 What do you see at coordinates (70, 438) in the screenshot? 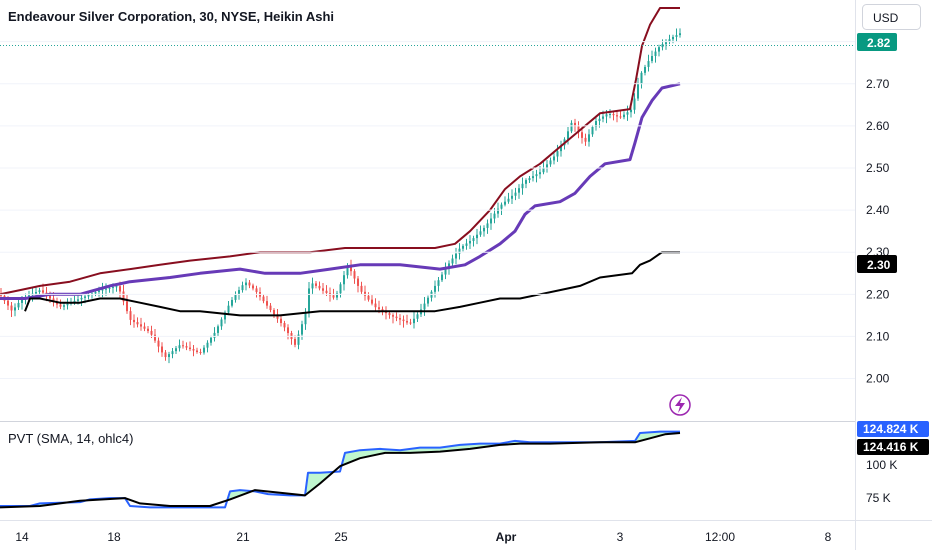
I see `pvt-legend: PVT (SMA, 14, ohlc4)` at bounding box center [70, 438].